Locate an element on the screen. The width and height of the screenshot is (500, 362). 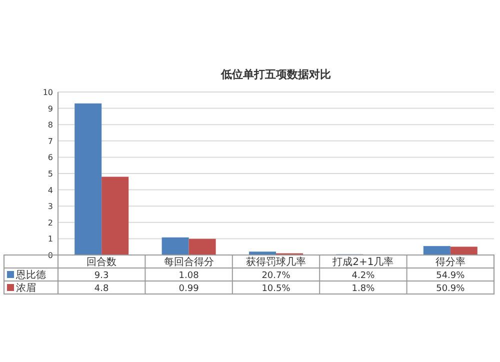
y-tick-label: 9 is located at coordinates (50, 109).